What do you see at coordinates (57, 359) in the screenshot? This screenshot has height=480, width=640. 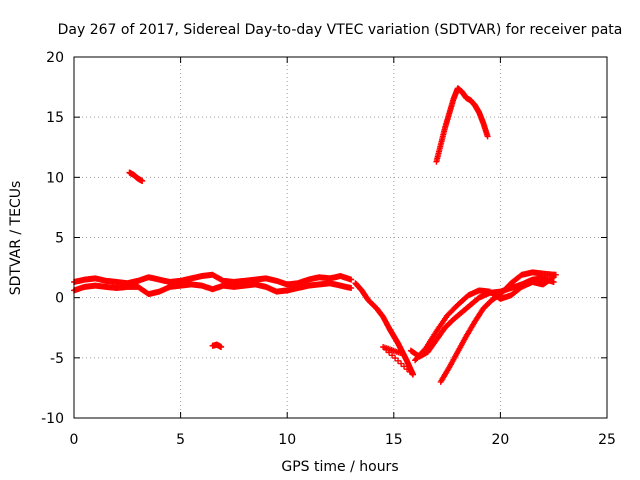 I see `y-tick-label: -5` at bounding box center [57, 359].